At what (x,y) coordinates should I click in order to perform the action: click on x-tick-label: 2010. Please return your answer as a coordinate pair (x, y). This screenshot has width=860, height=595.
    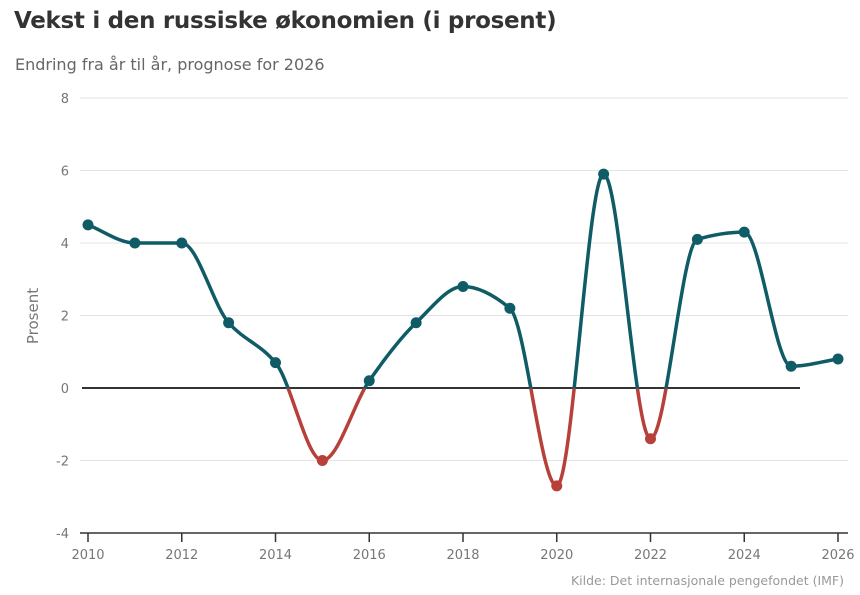
    Looking at the image, I should click on (87, 555).